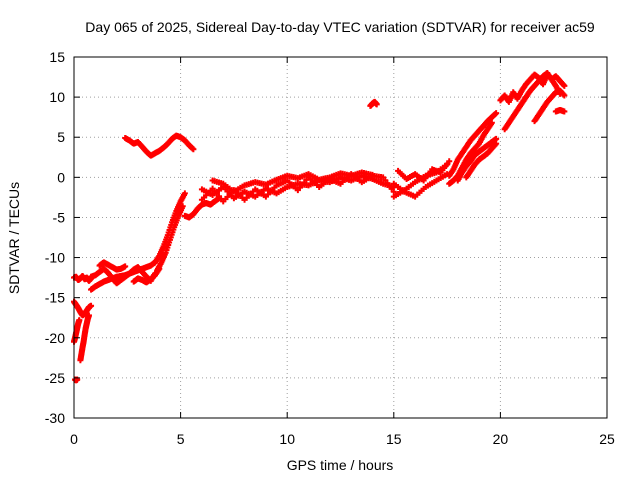 The width and height of the screenshot is (640, 480). Describe the element at coordinates (61, 177) in the screenshot. I see `y-tick-label: 0` at that location.